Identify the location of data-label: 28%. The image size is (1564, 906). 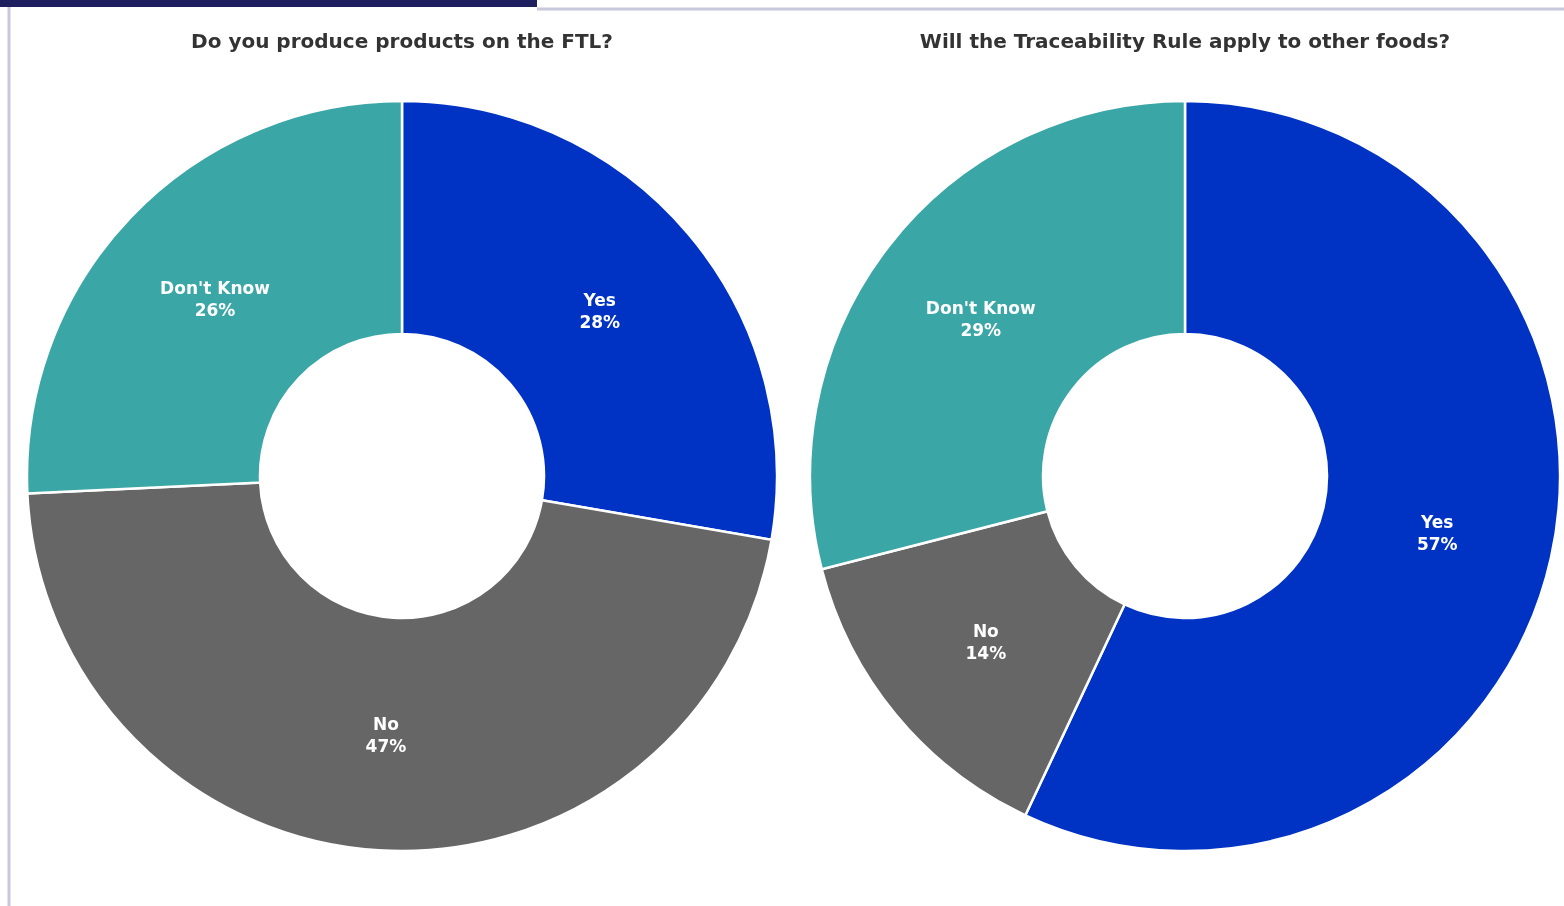
(600, 321).